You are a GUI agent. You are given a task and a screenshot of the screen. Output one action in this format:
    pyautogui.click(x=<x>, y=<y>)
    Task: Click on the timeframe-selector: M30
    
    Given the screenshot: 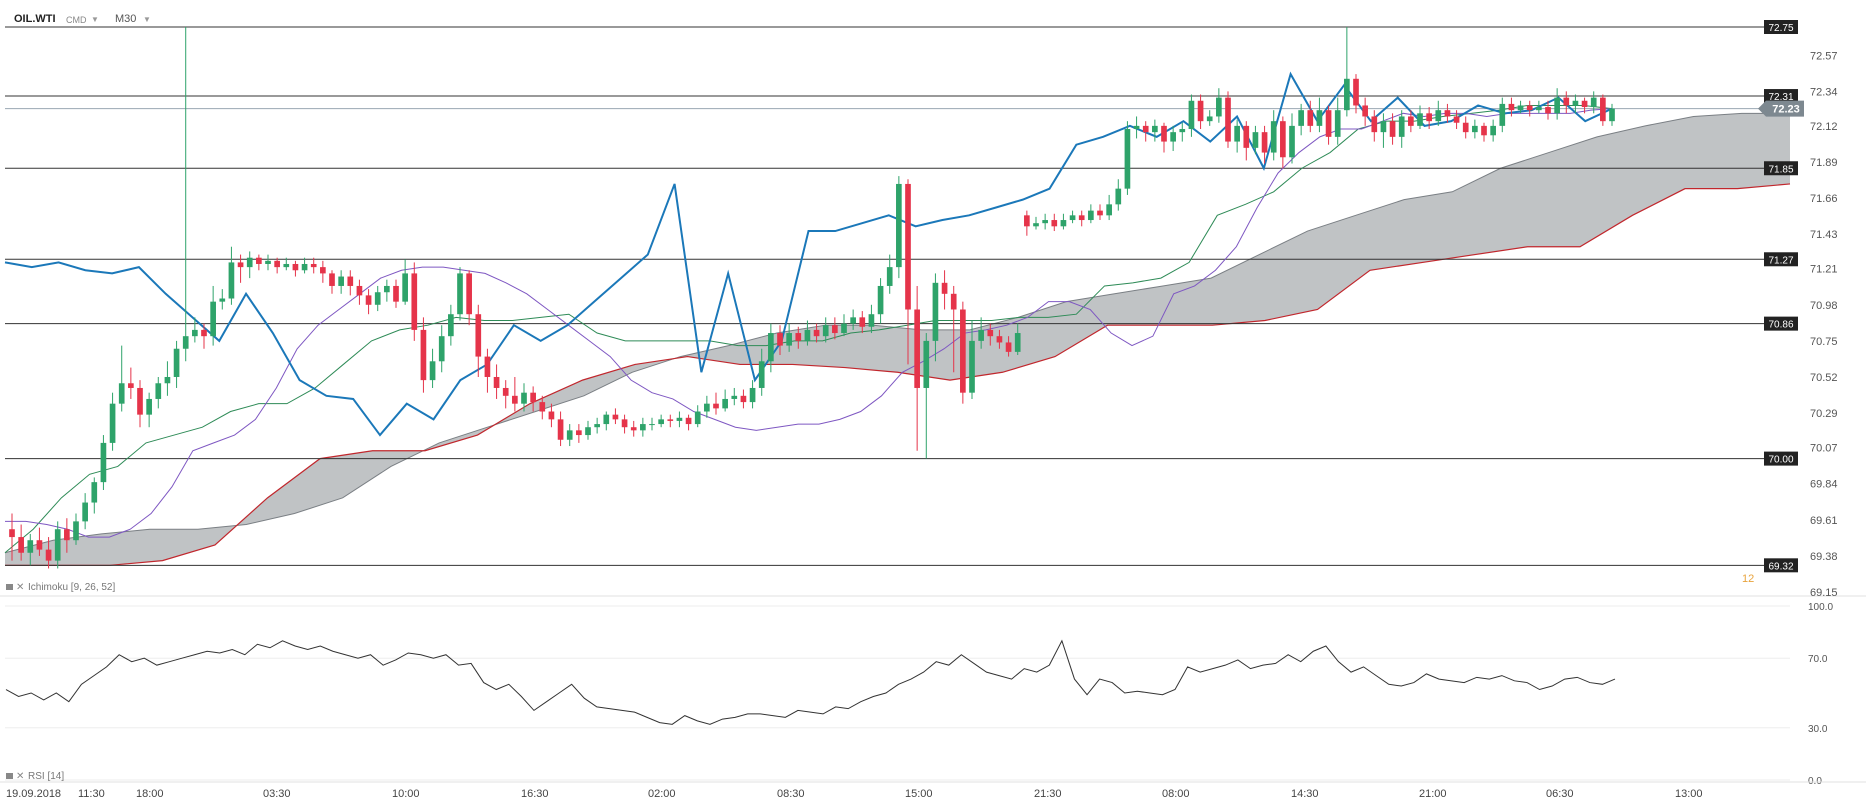 What is the action you would take?
    pyautogui.click(x=126, y=19)
    